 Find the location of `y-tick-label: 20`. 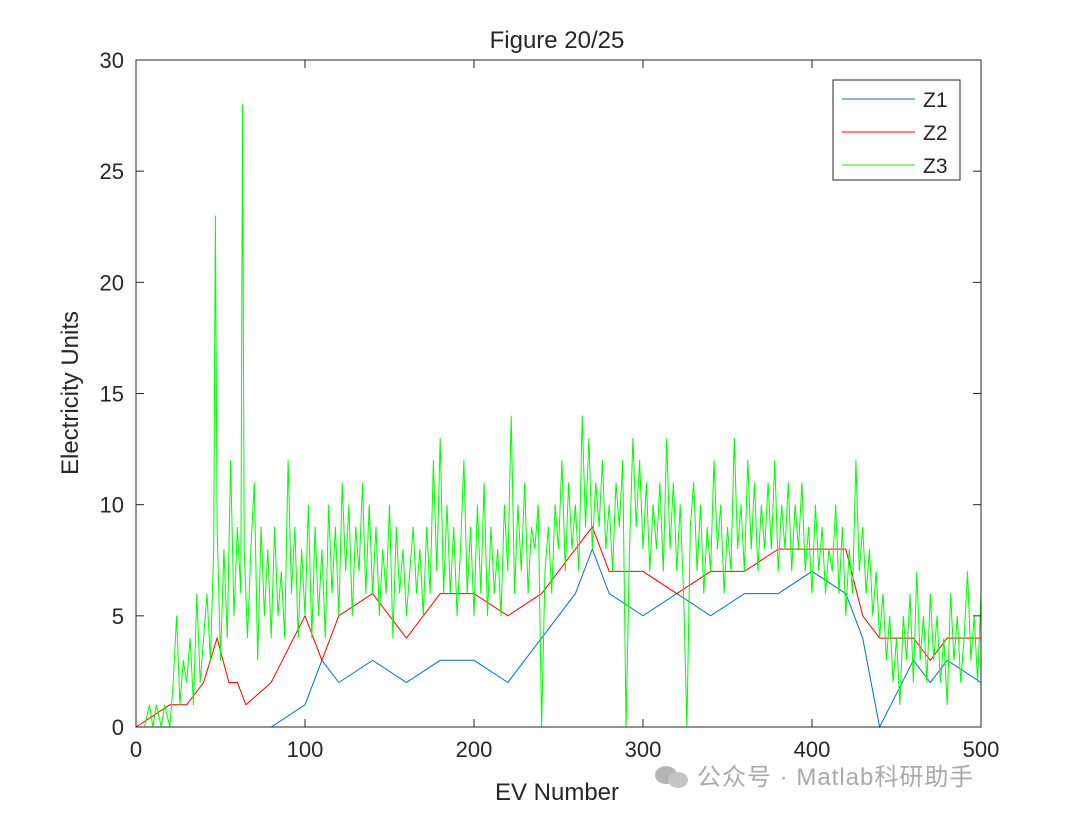

y-tick-label: 20 is located at coordinates (112, 282).